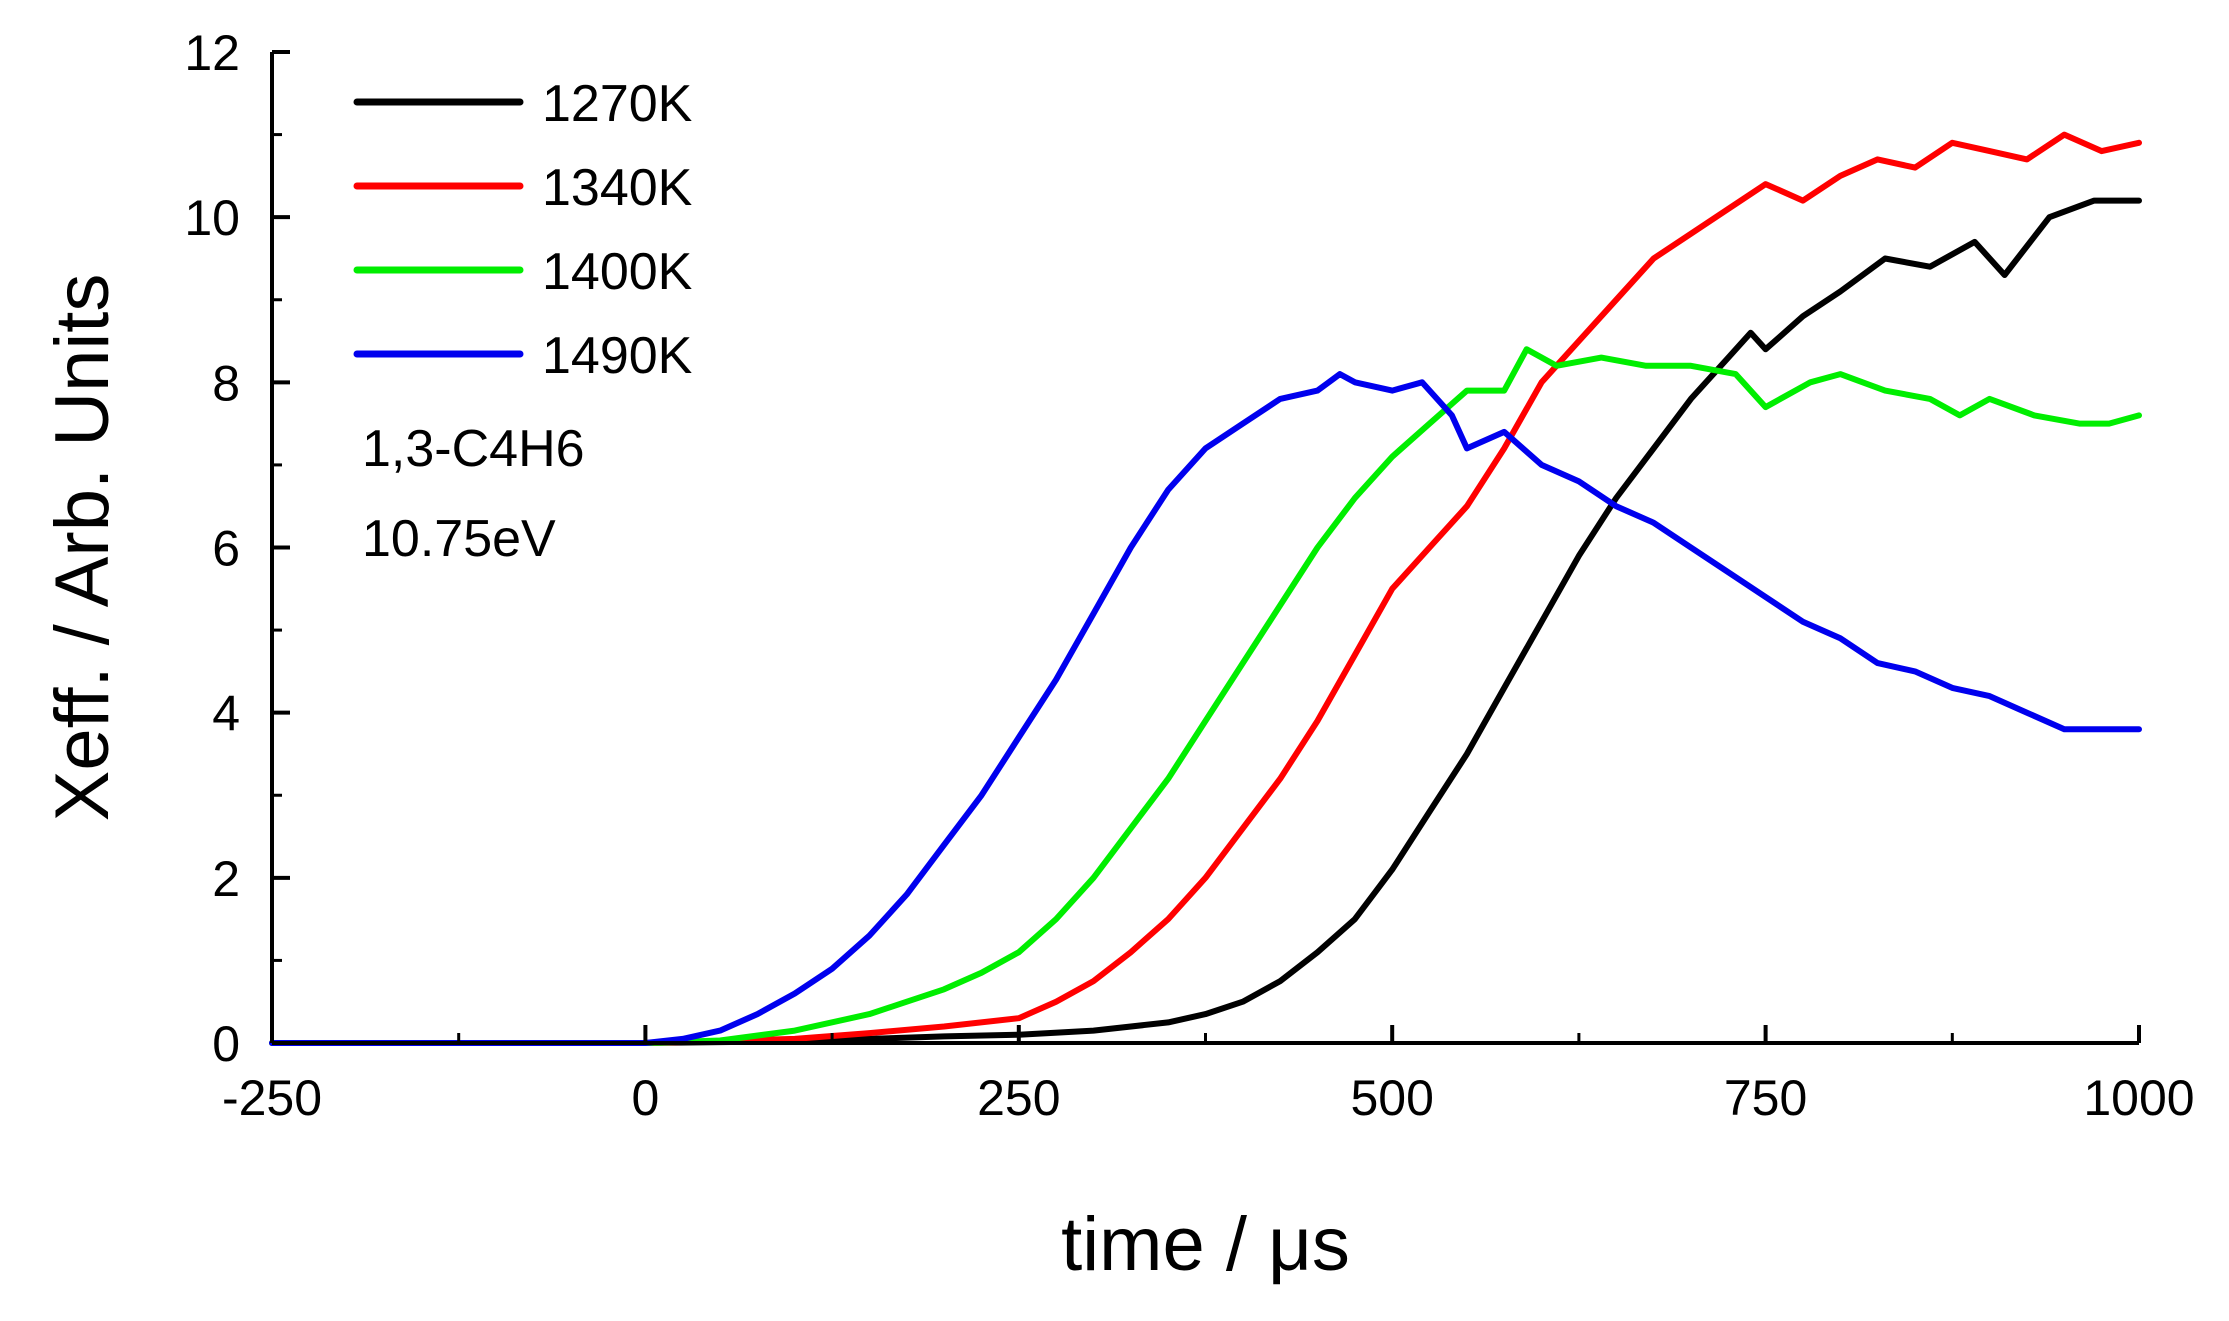  What do you see at coordinates (226, 549) in the screenshot?
I see `y-tick-label: 6` at bounding box center [226, 549].